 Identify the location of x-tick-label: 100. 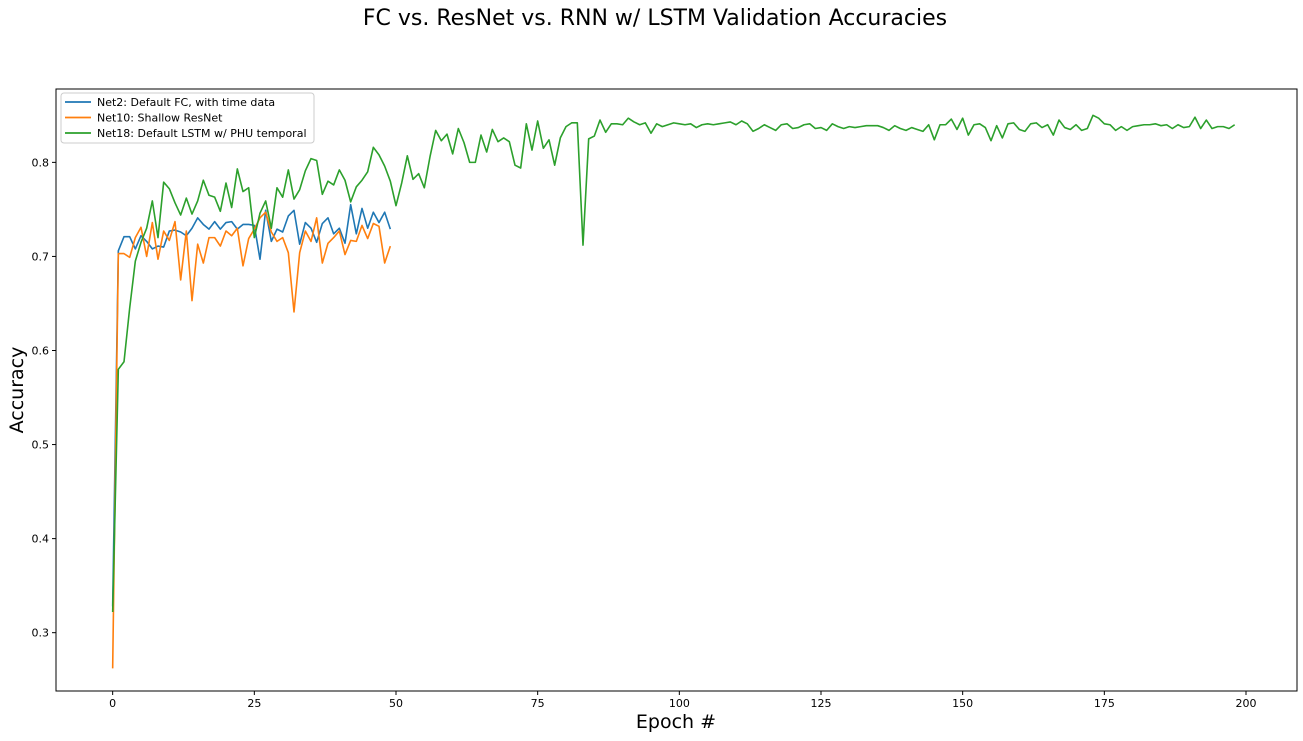
(679, 703).